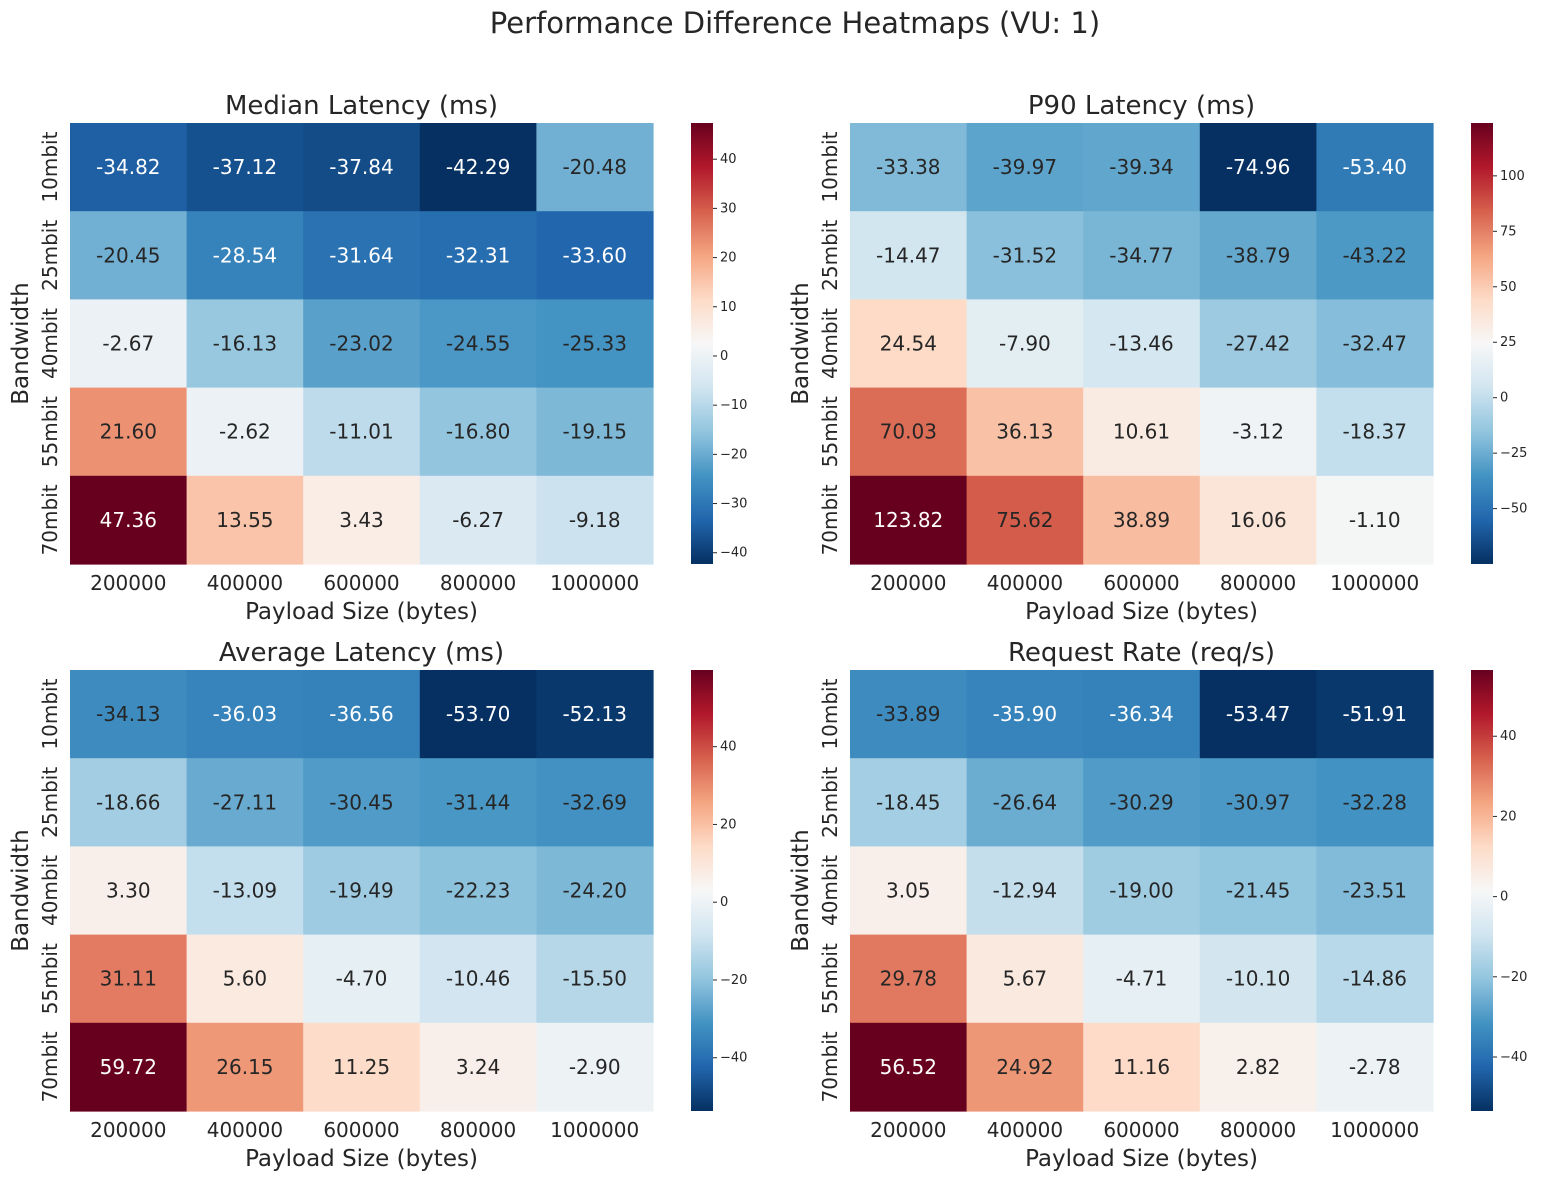 This screenshot has width=1541, height=1181. I want to click on cell-label: -14.86, so click(1374, 979).